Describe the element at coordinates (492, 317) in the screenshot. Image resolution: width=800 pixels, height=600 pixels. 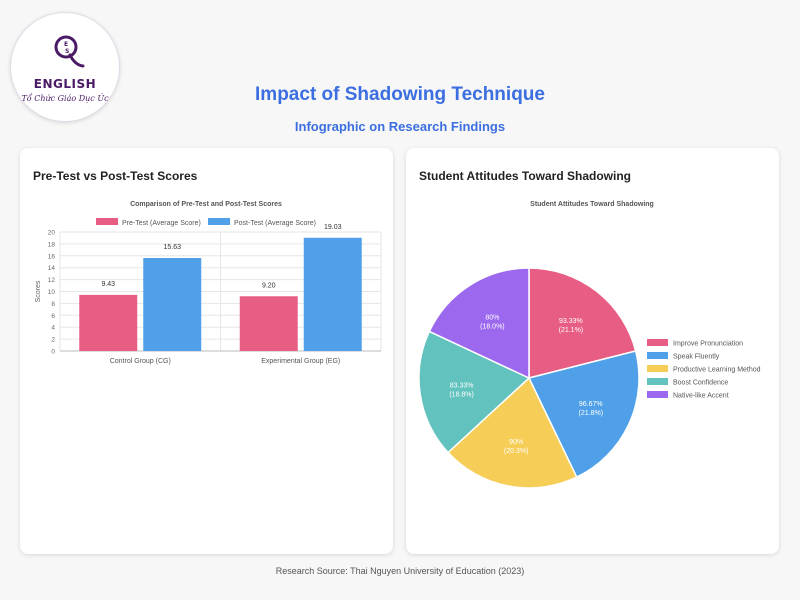
I see `slice-value-label: 80%` at that location.